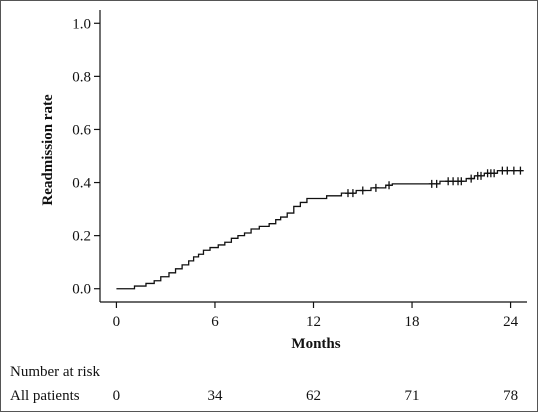 The height and width of the screenshot is (412, 538). I want to click on x-tick-label: 6, so click(215, 322).